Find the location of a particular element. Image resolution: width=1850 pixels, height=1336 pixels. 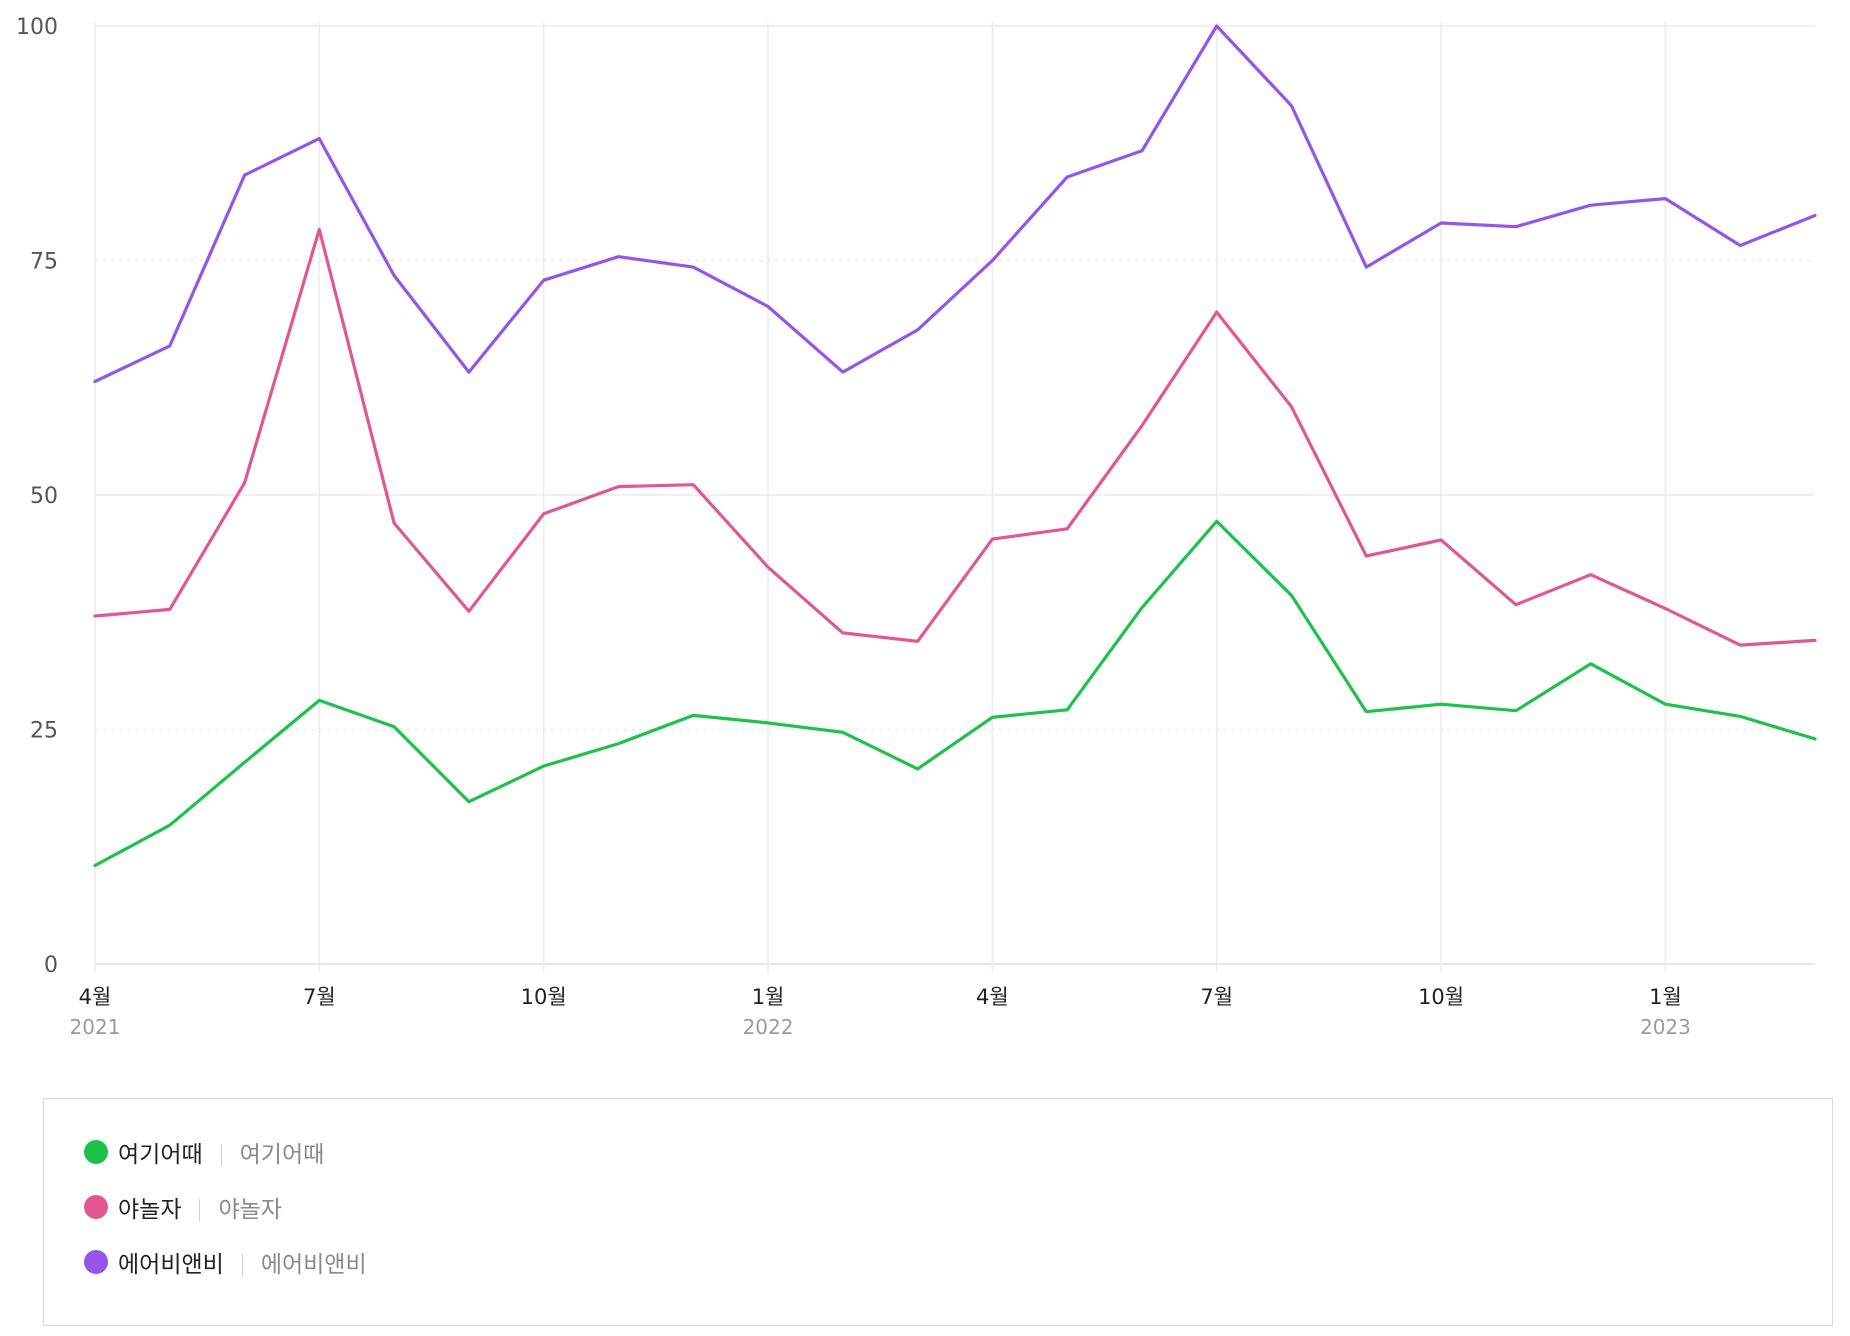

legend-sublabel: 에어비앤비 is located at coordinates (313, 1265).